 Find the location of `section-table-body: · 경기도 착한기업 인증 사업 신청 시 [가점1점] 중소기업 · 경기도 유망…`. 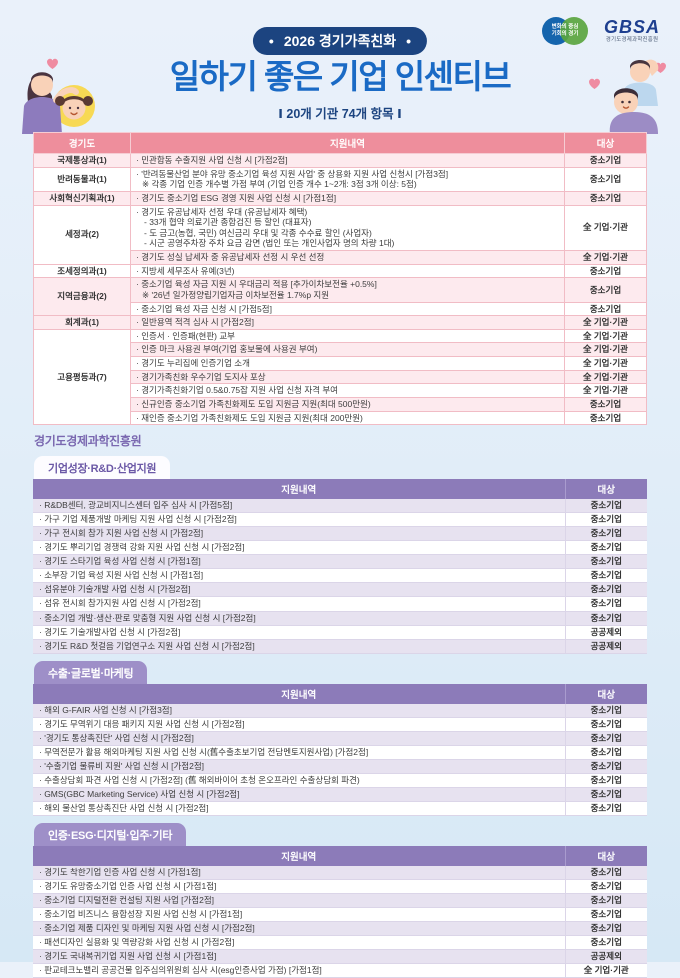

section-table-body: · 경기도 착한기업 인증 사업 신청 시 [가점1점] 중소기업 · 경기도 유망… is located at coordinates (340, 922).